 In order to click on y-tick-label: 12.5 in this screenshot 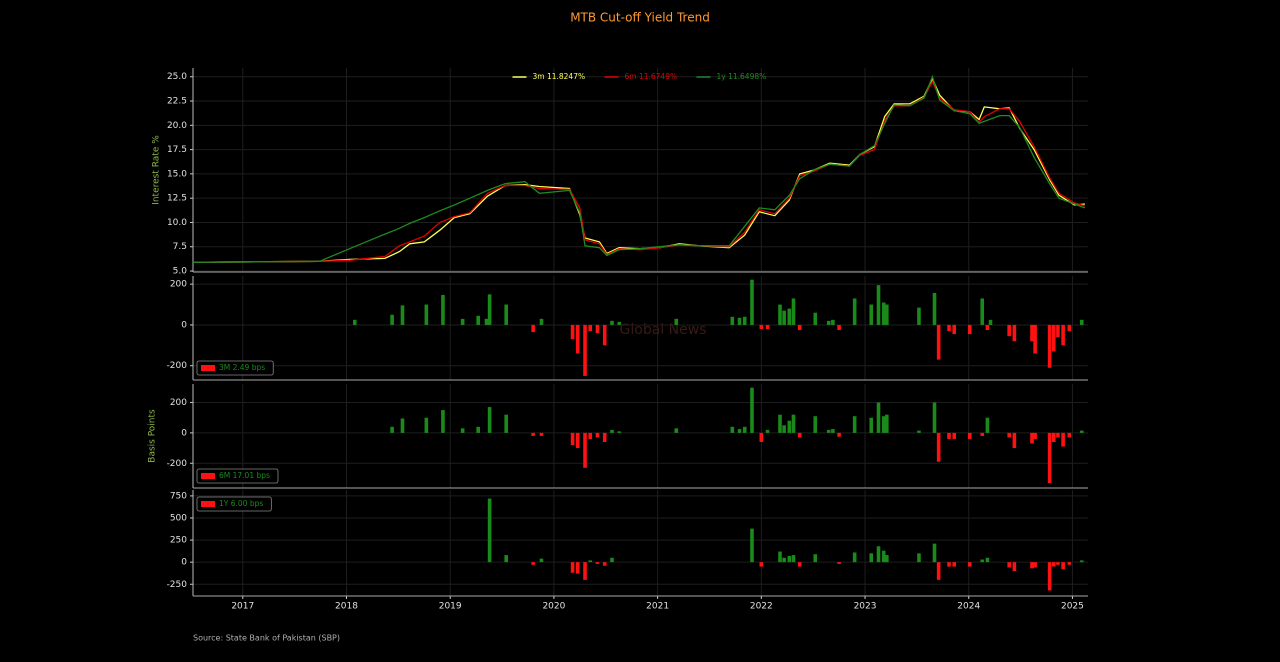, I will do `click(177, 199)`.